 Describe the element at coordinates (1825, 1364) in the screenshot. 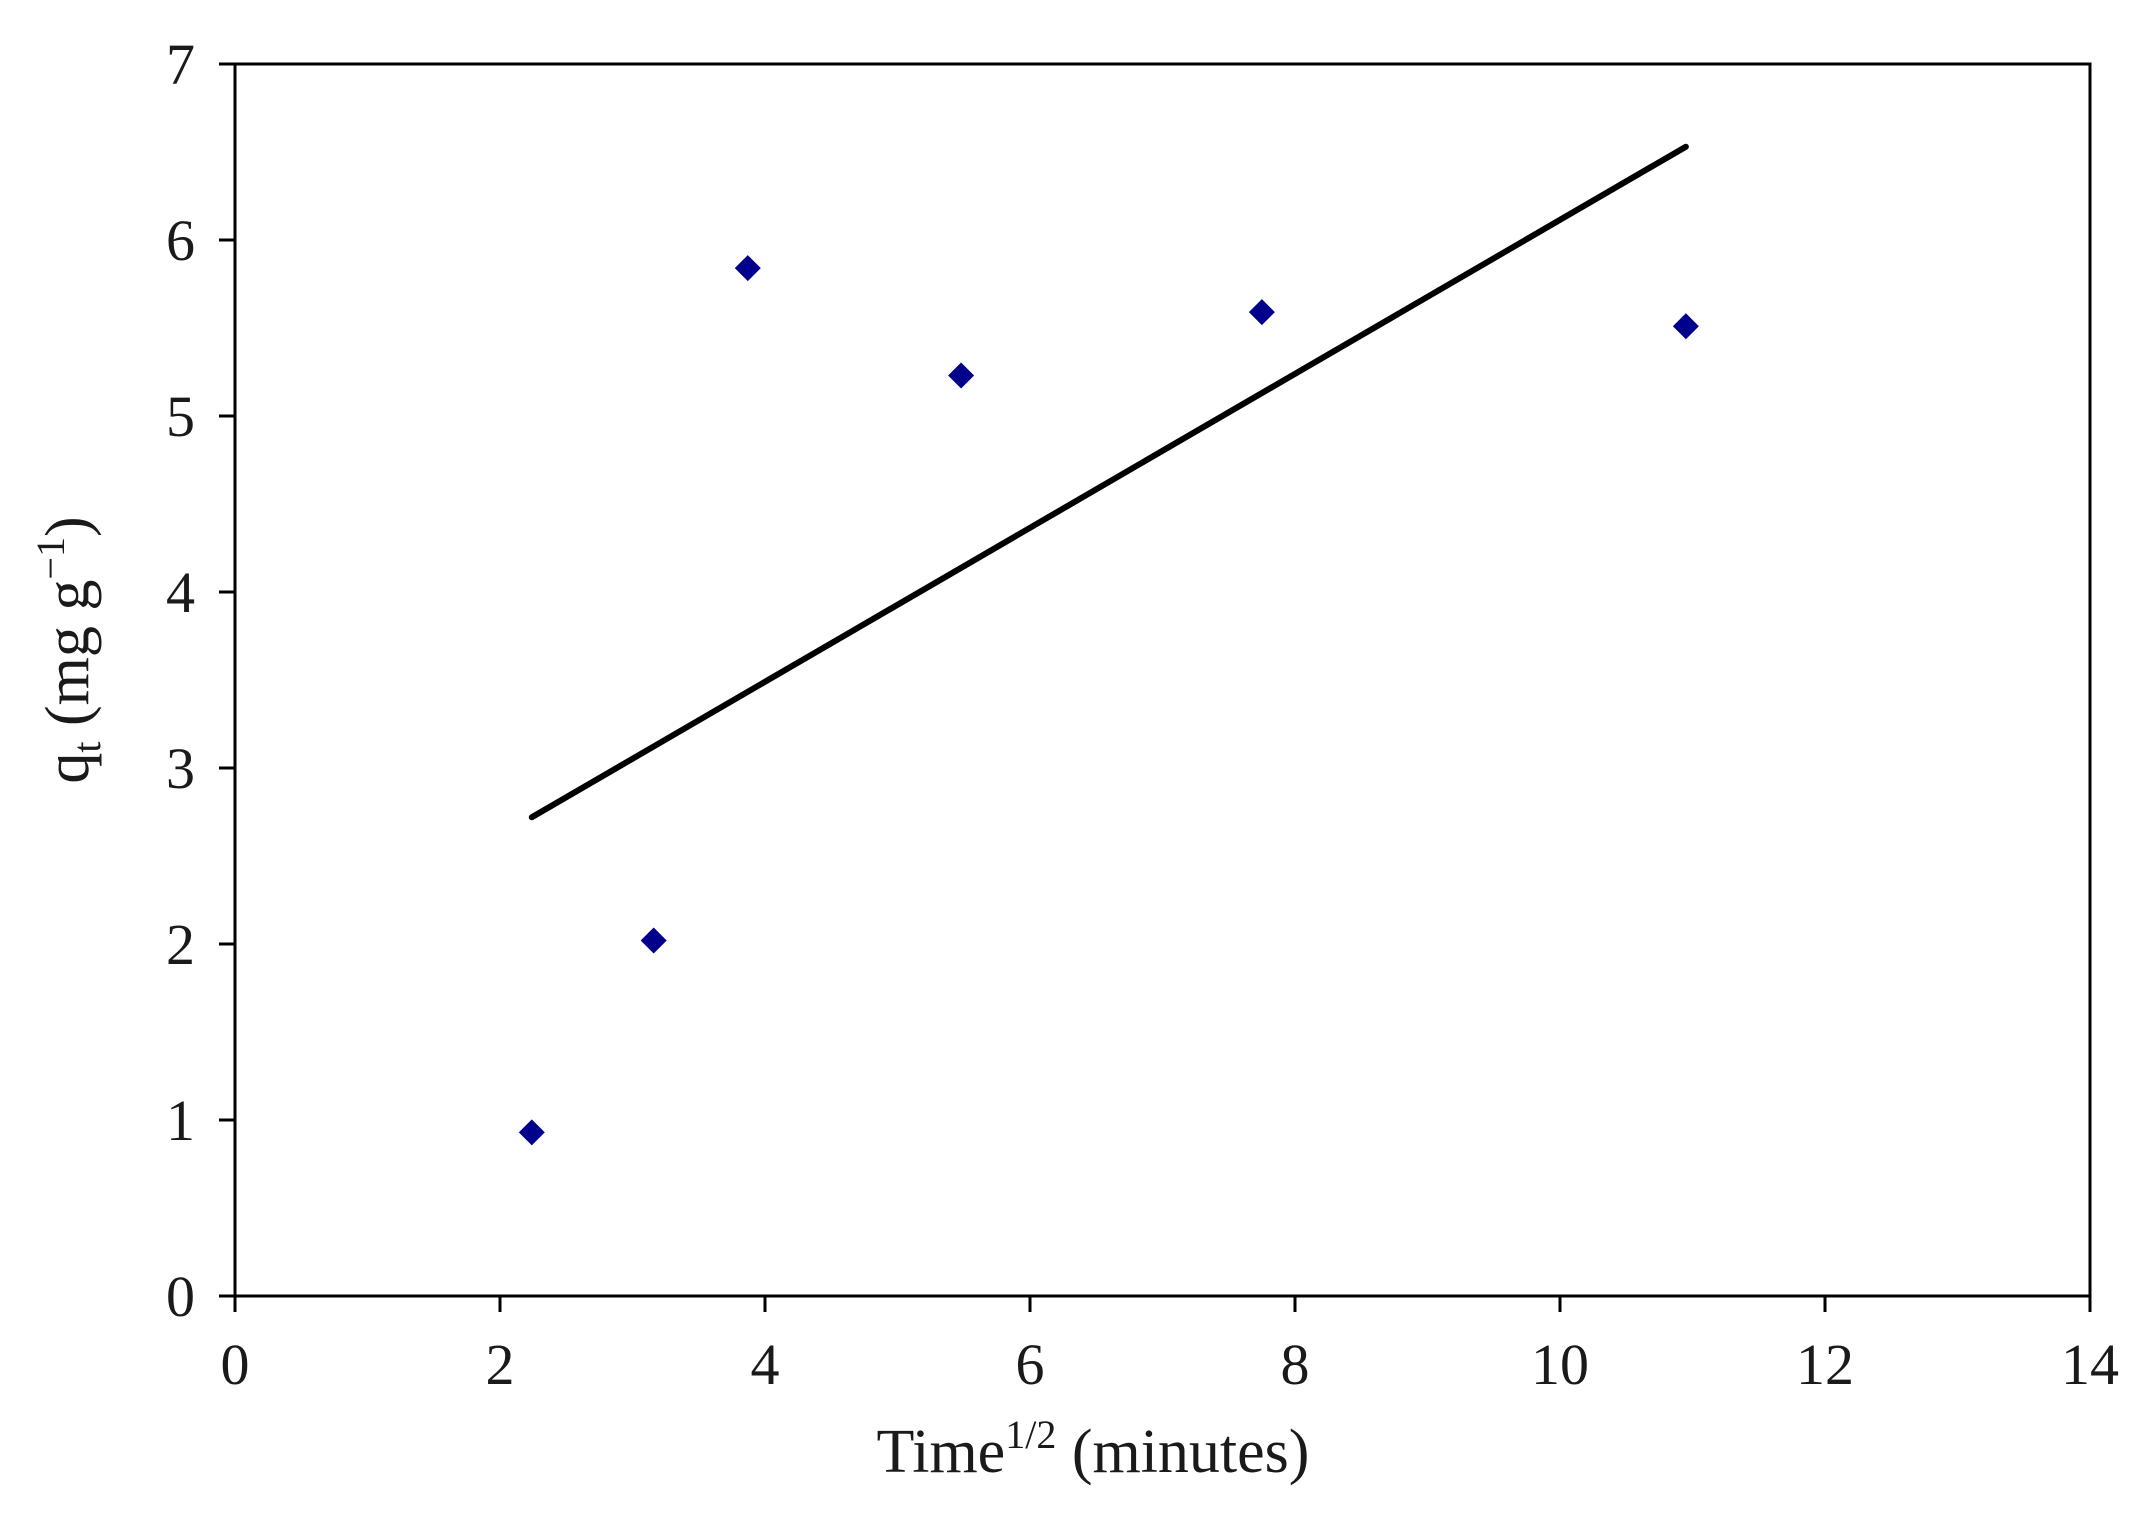

I see `x-tick-label: 12` at that location.